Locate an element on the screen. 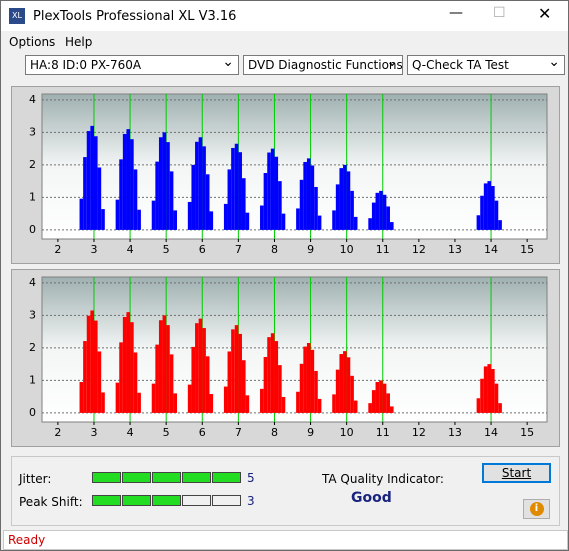 This screenshot has width=569, height=551. close-button: ✕ is located at coordinates (545, 13).